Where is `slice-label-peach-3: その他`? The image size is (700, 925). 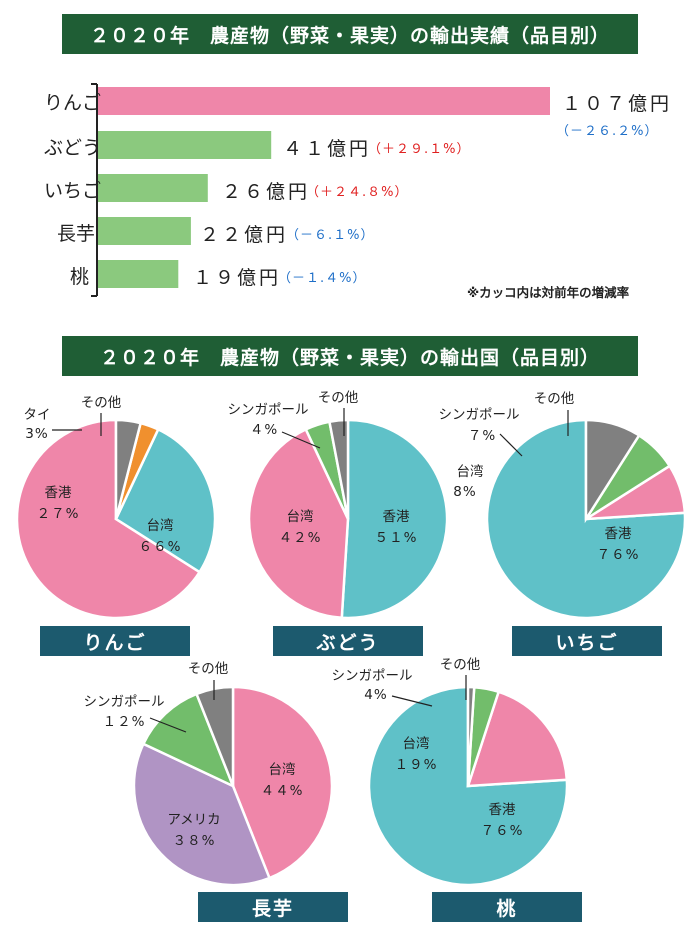
slice-label-peach-3: その他 is located at coordinates (460, 665).